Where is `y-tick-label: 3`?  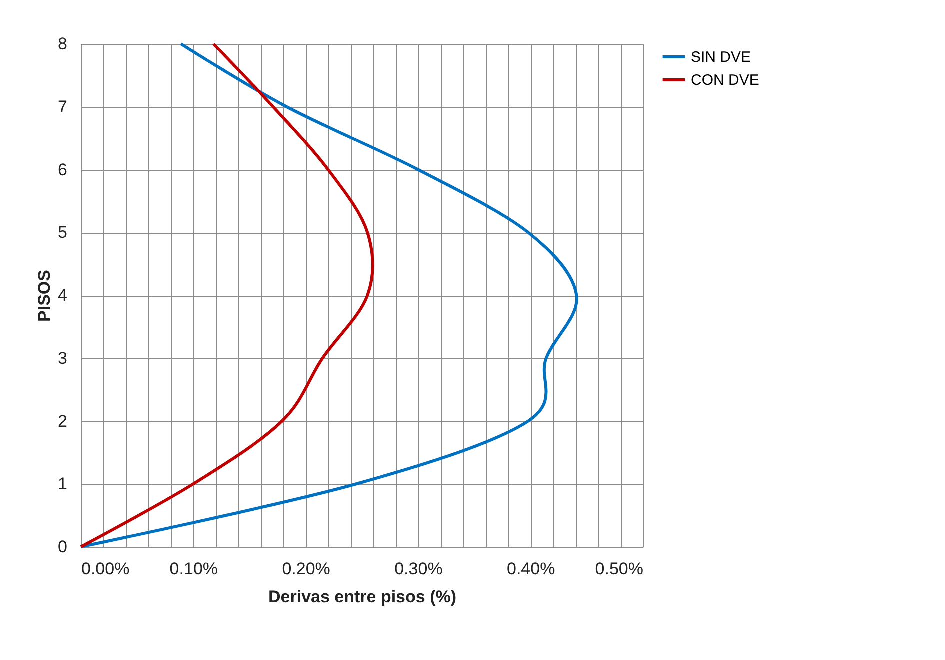
y-tick-label: 3 is located at coordinates (63, 358).